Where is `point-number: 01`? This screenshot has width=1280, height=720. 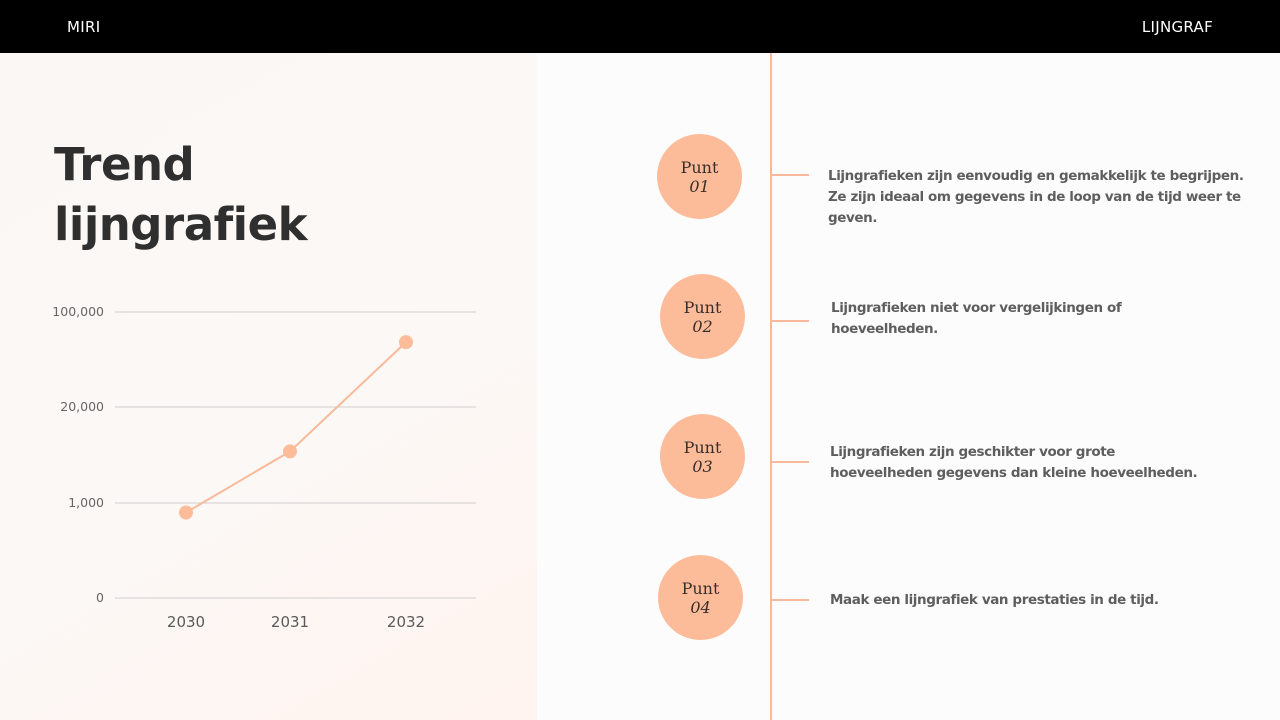
point-number: 01 is located at coordinates (699, 186).